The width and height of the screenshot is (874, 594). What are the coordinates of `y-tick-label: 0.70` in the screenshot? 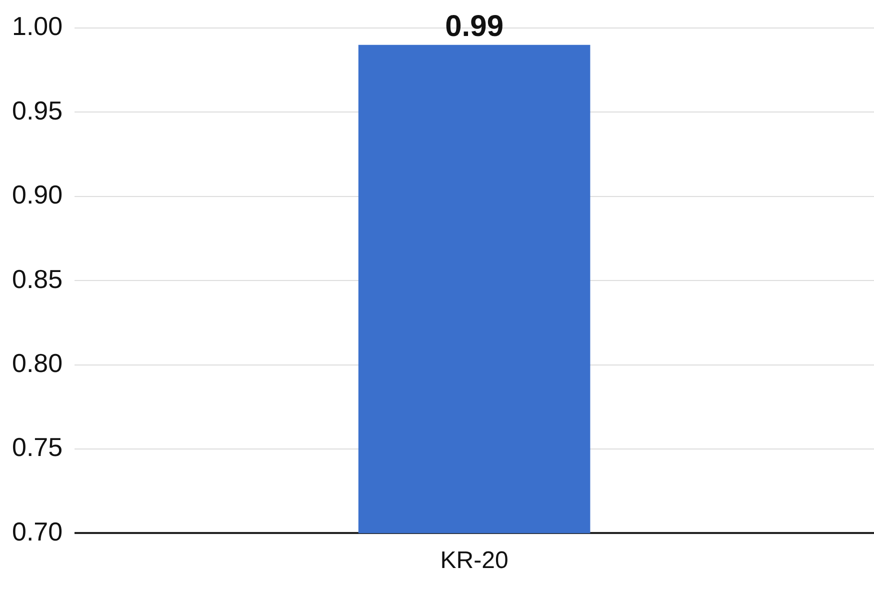 It's located at (37, 531).